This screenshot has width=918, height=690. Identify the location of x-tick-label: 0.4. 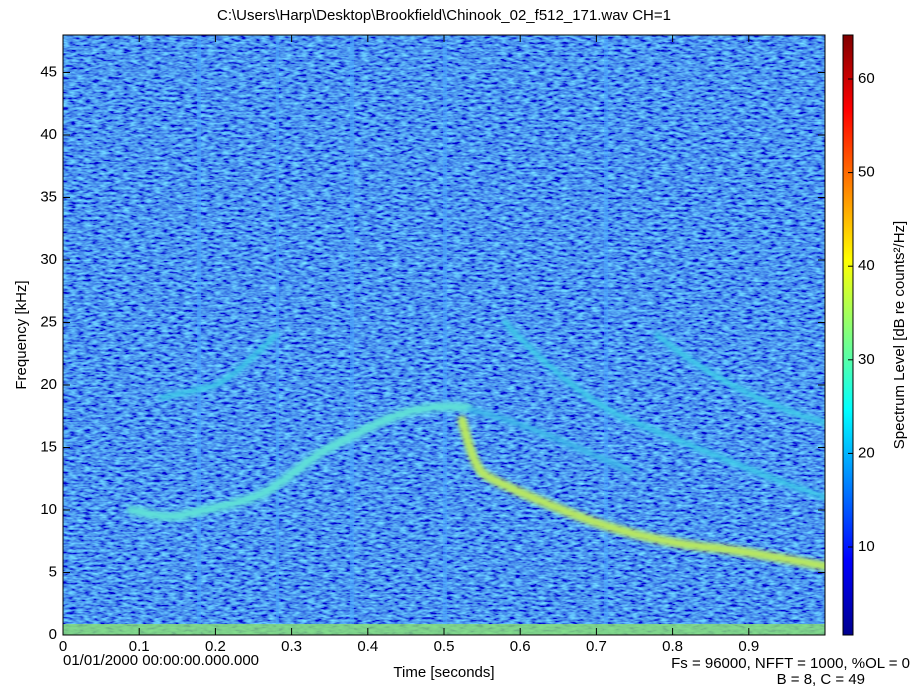
(367, 646).